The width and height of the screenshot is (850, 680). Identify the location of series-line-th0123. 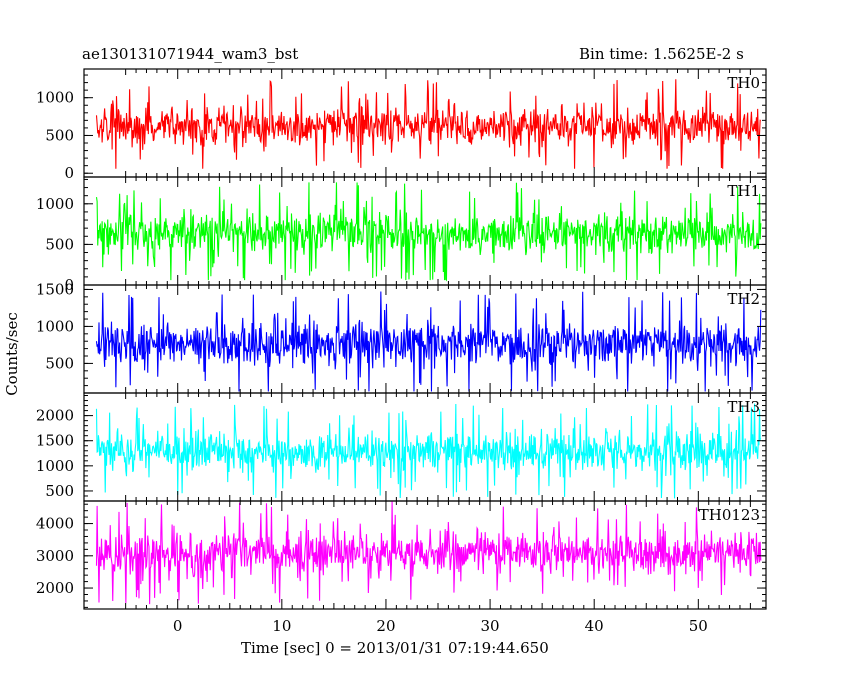
(428, 552).